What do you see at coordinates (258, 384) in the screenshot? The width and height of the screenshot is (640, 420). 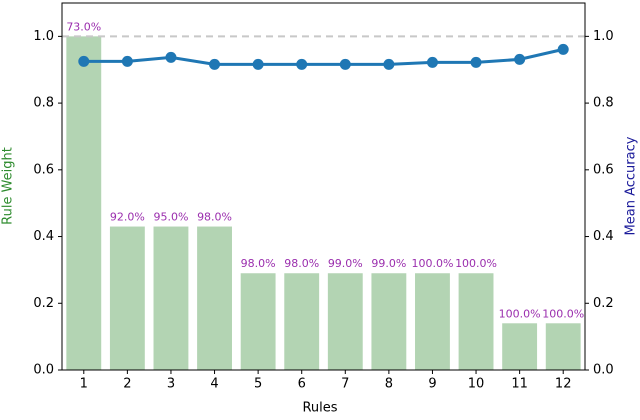 I see `x-tick-label: 5` at bounding box center [258, 384].